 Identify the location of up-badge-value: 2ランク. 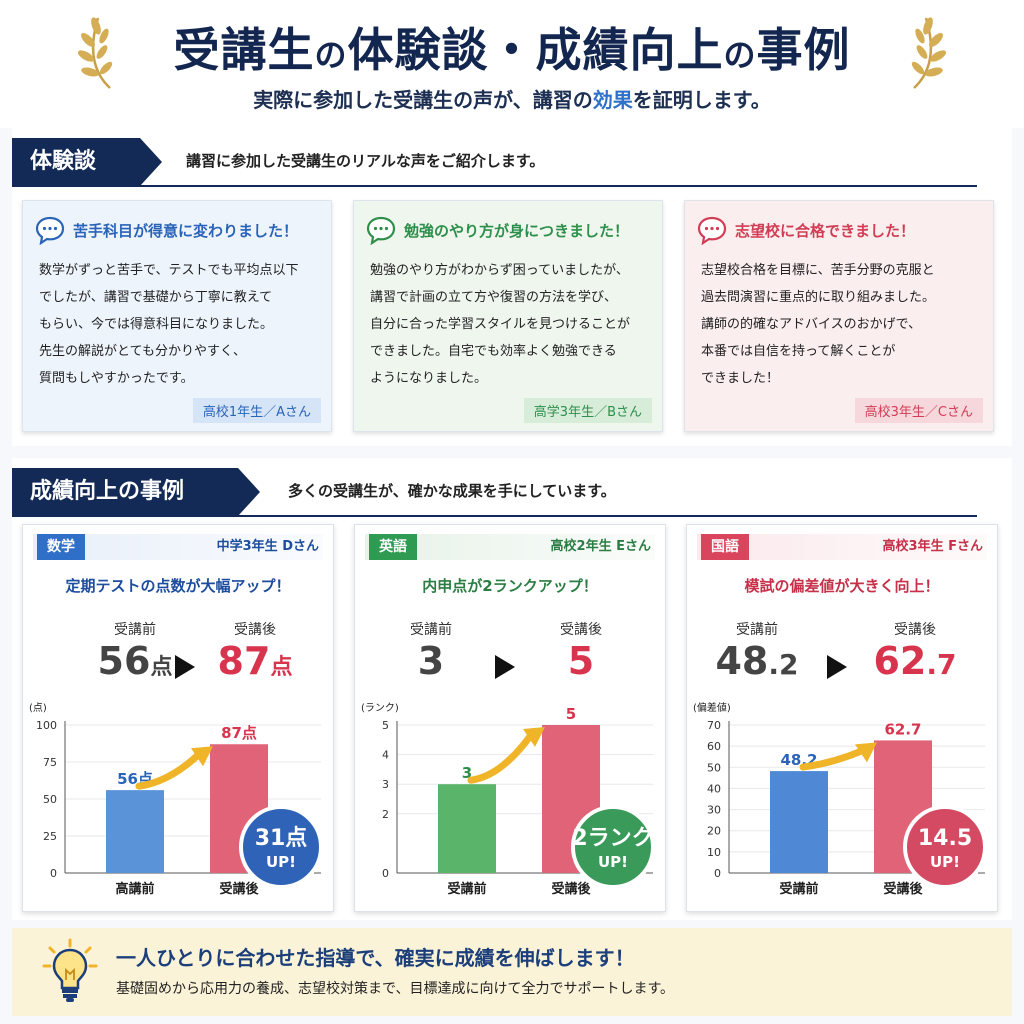
(612, 838).